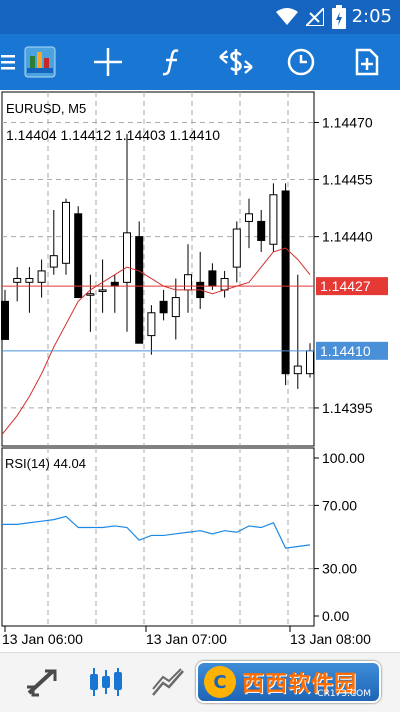  I want to click on status-time: 2:05, so click(371, 16).